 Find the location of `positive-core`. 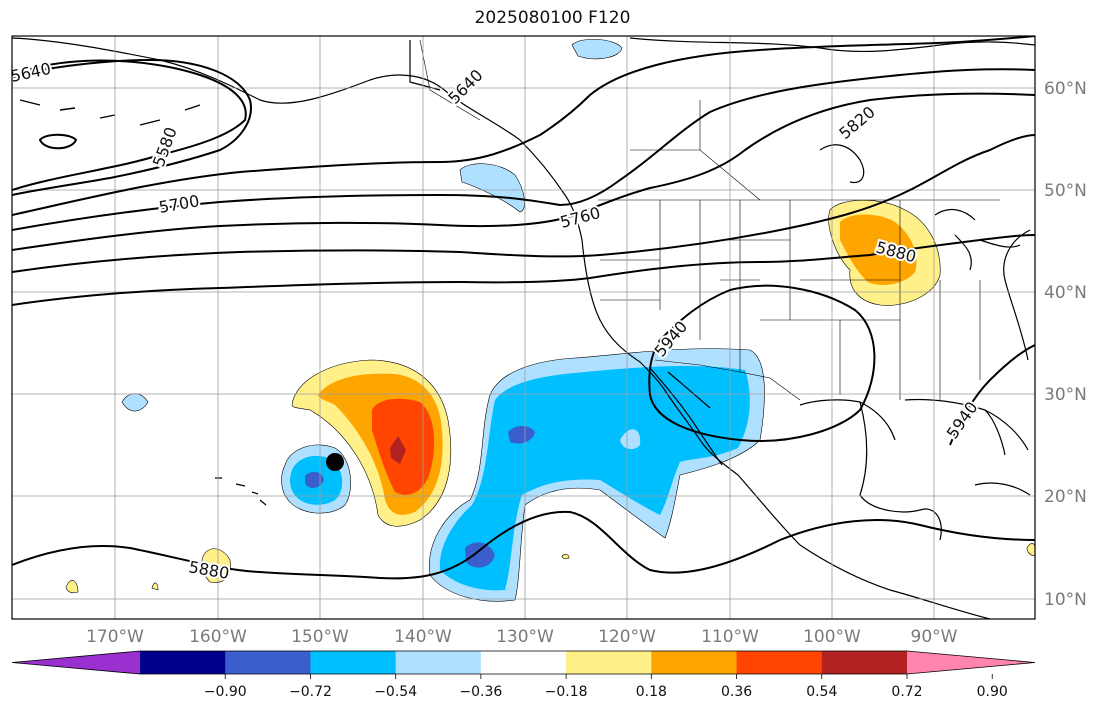

positive-core is located at coordinates (398, 450).